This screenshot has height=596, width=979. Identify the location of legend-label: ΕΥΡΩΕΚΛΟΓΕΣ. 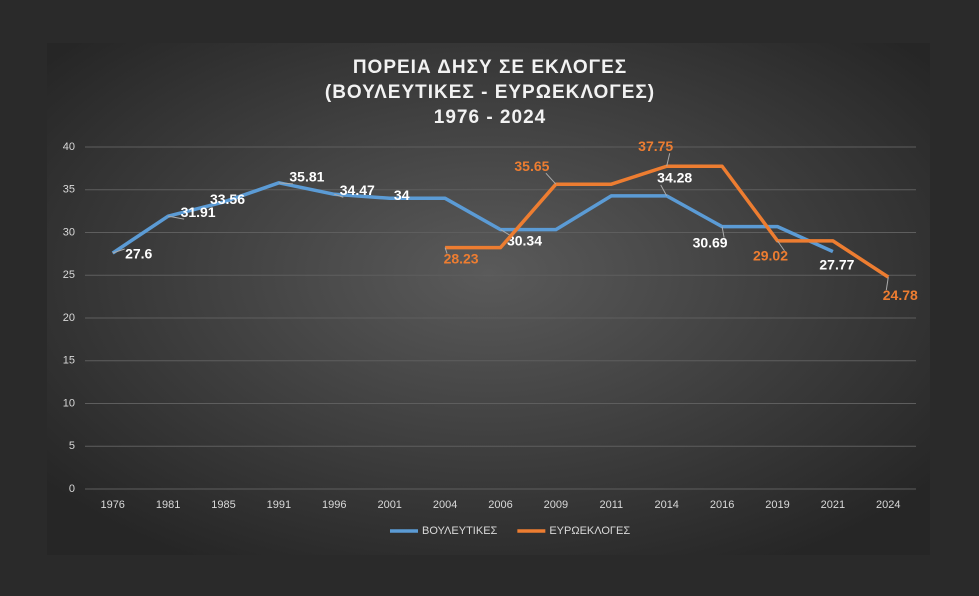
(589, 531).